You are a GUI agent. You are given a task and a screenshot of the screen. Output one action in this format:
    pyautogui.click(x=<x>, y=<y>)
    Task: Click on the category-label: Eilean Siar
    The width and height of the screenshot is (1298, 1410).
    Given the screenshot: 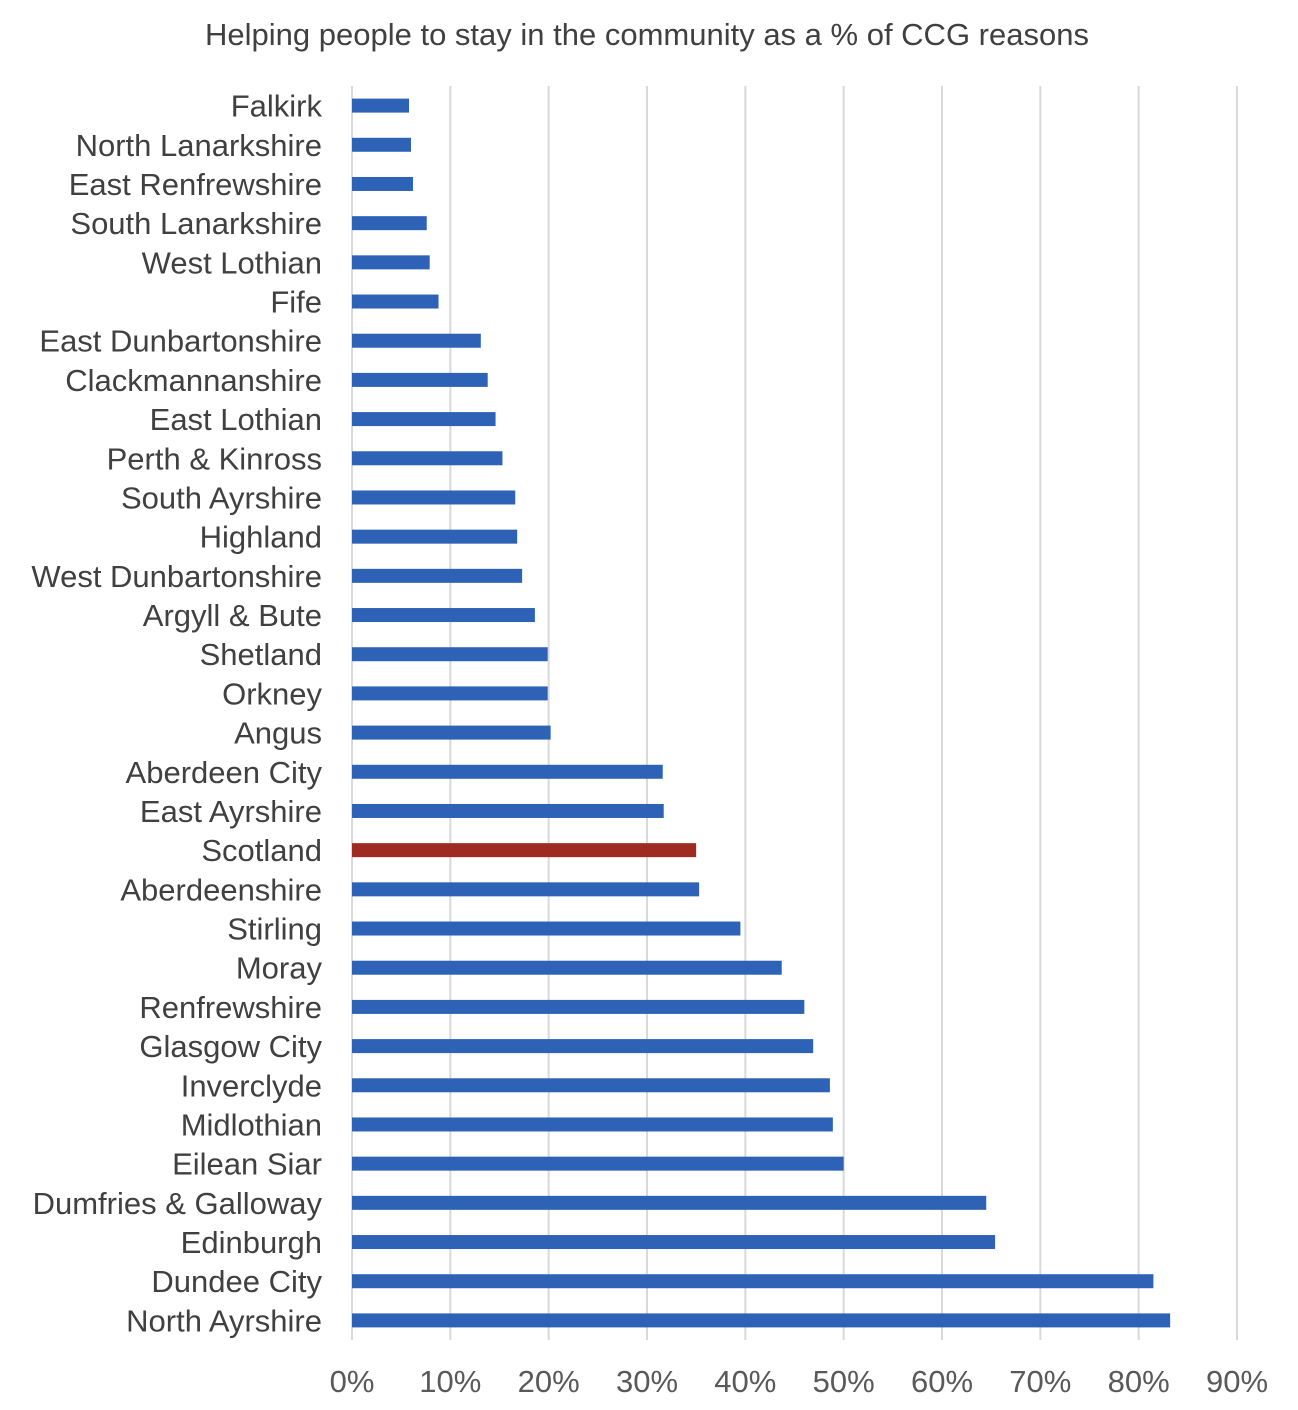 What is the action you would take?
    pyautogui.click(x=247, y=1164)
    